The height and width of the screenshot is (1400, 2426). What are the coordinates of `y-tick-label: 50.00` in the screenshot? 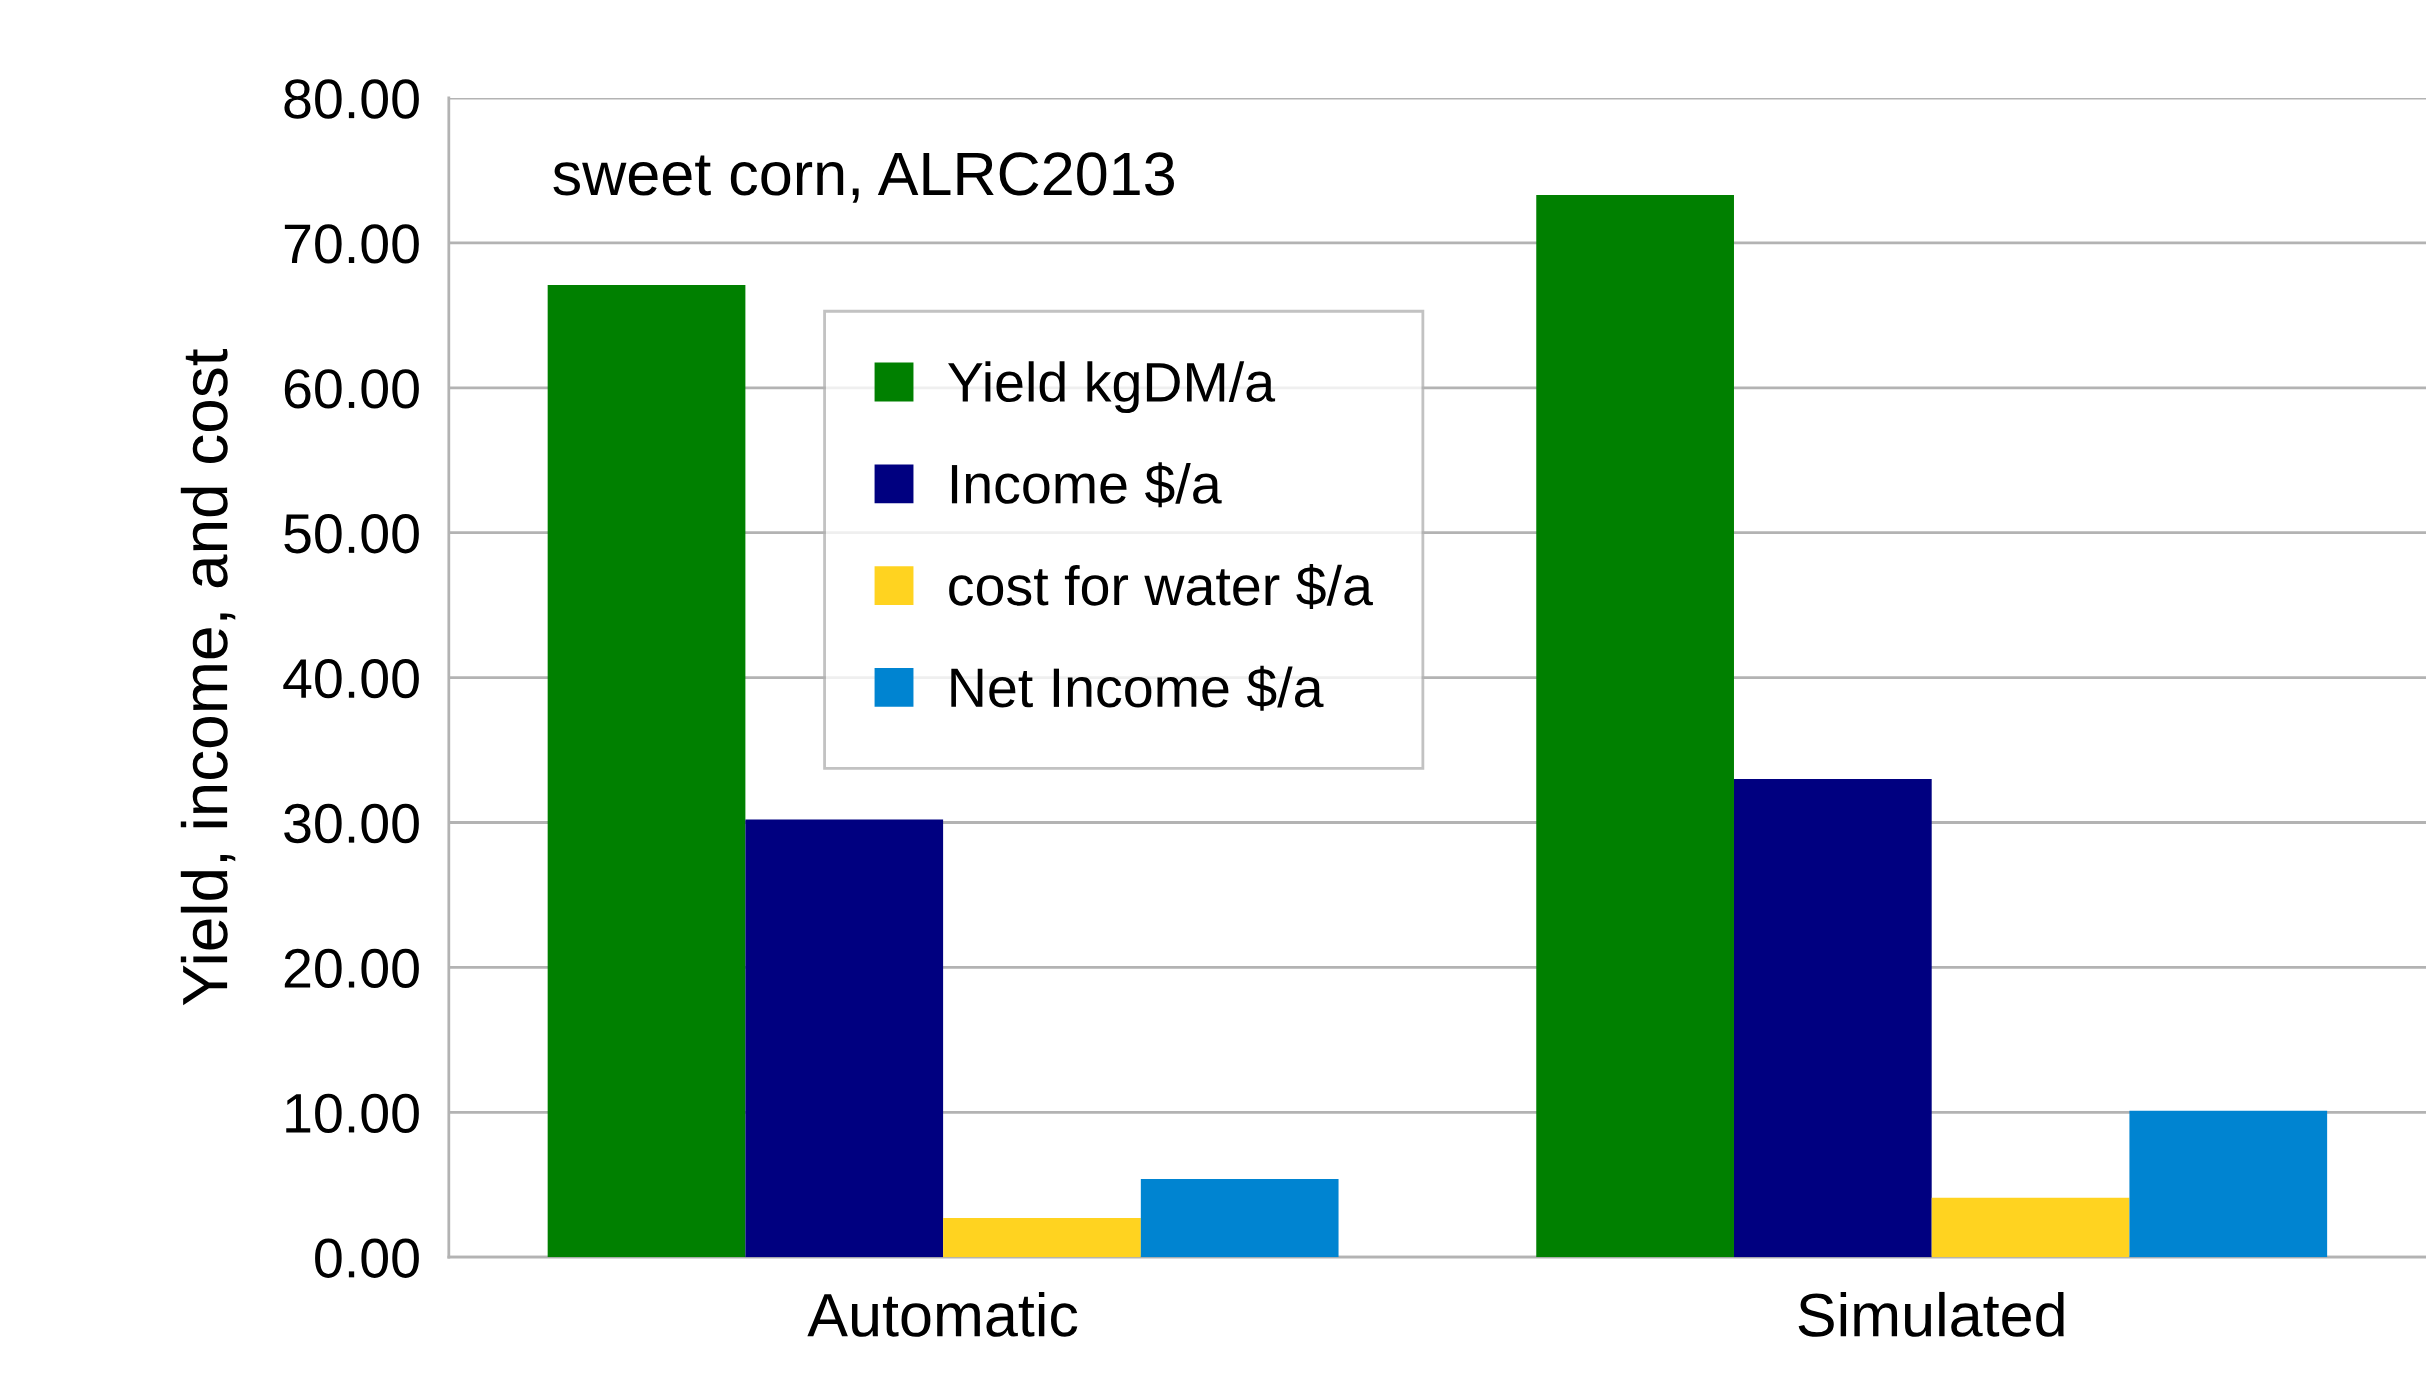 It's located at (351, 534).